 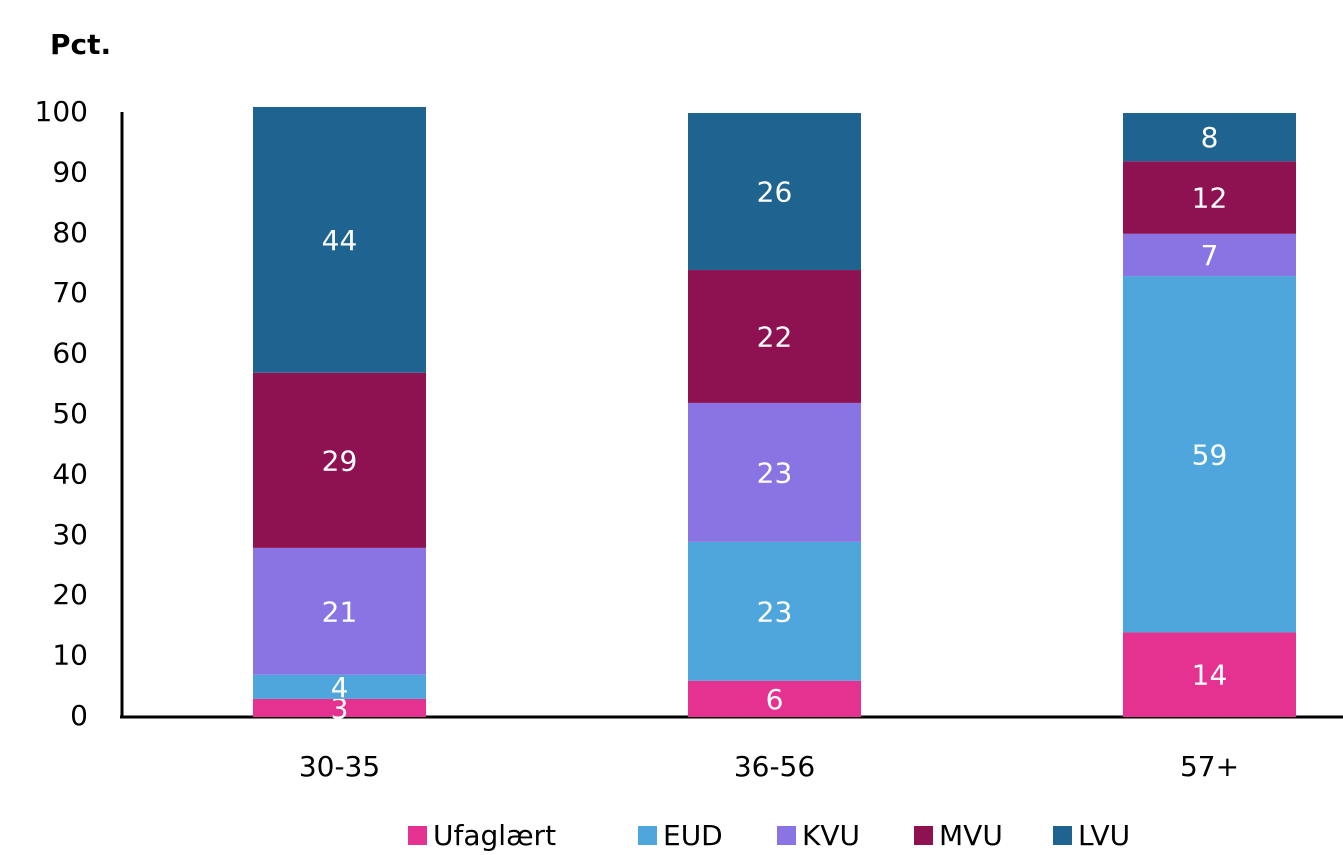 I want to click on data-label: 4, so click(x=340, y=687).